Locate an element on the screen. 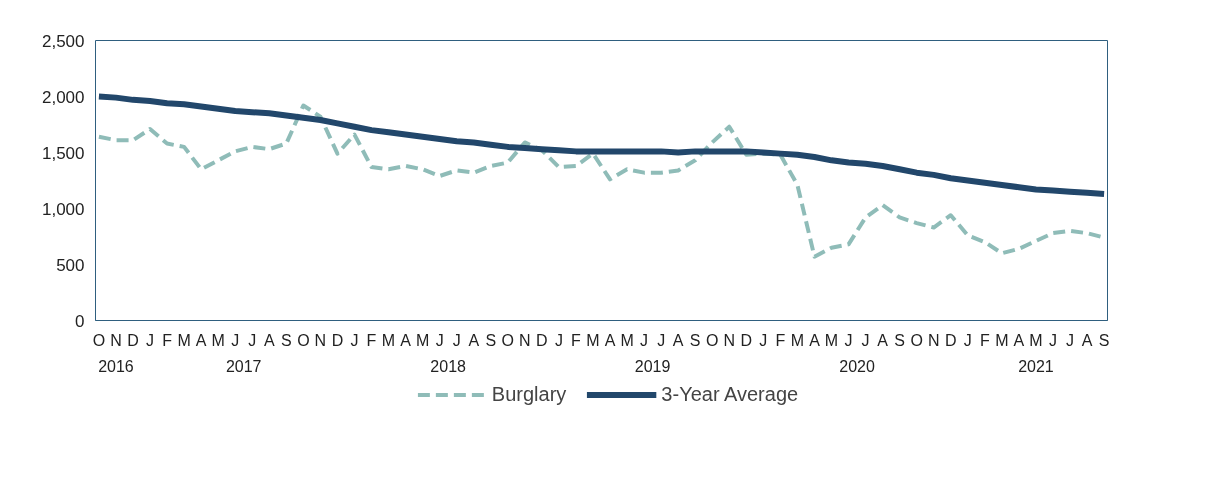 The image size is (1210, 489). y-tick-label: 2,500 is located at coordinates (63, 41).